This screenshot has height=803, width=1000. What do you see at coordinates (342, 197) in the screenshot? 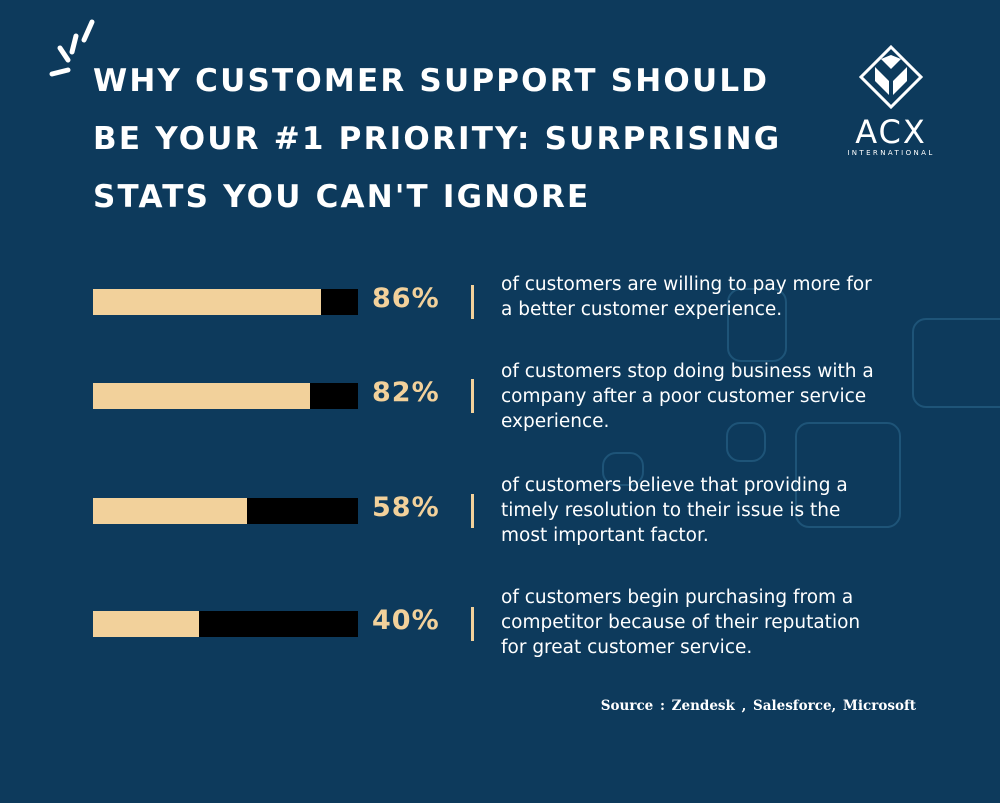
I see `title-line-3: STATS YOU CAN'T IGNORE` at bounding box center [342, 197].